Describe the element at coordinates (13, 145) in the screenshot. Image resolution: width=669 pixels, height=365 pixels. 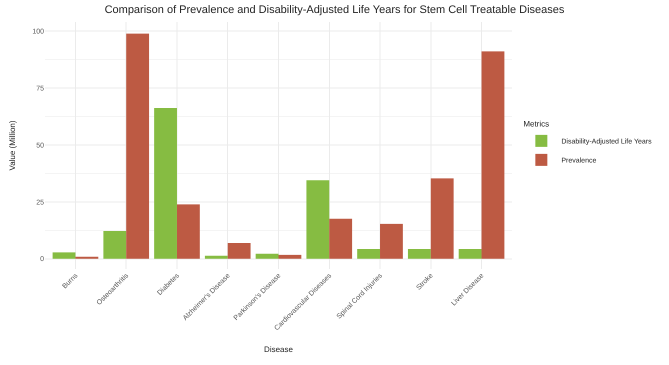
I see `y-axis-title: Value (Million)` at that location.